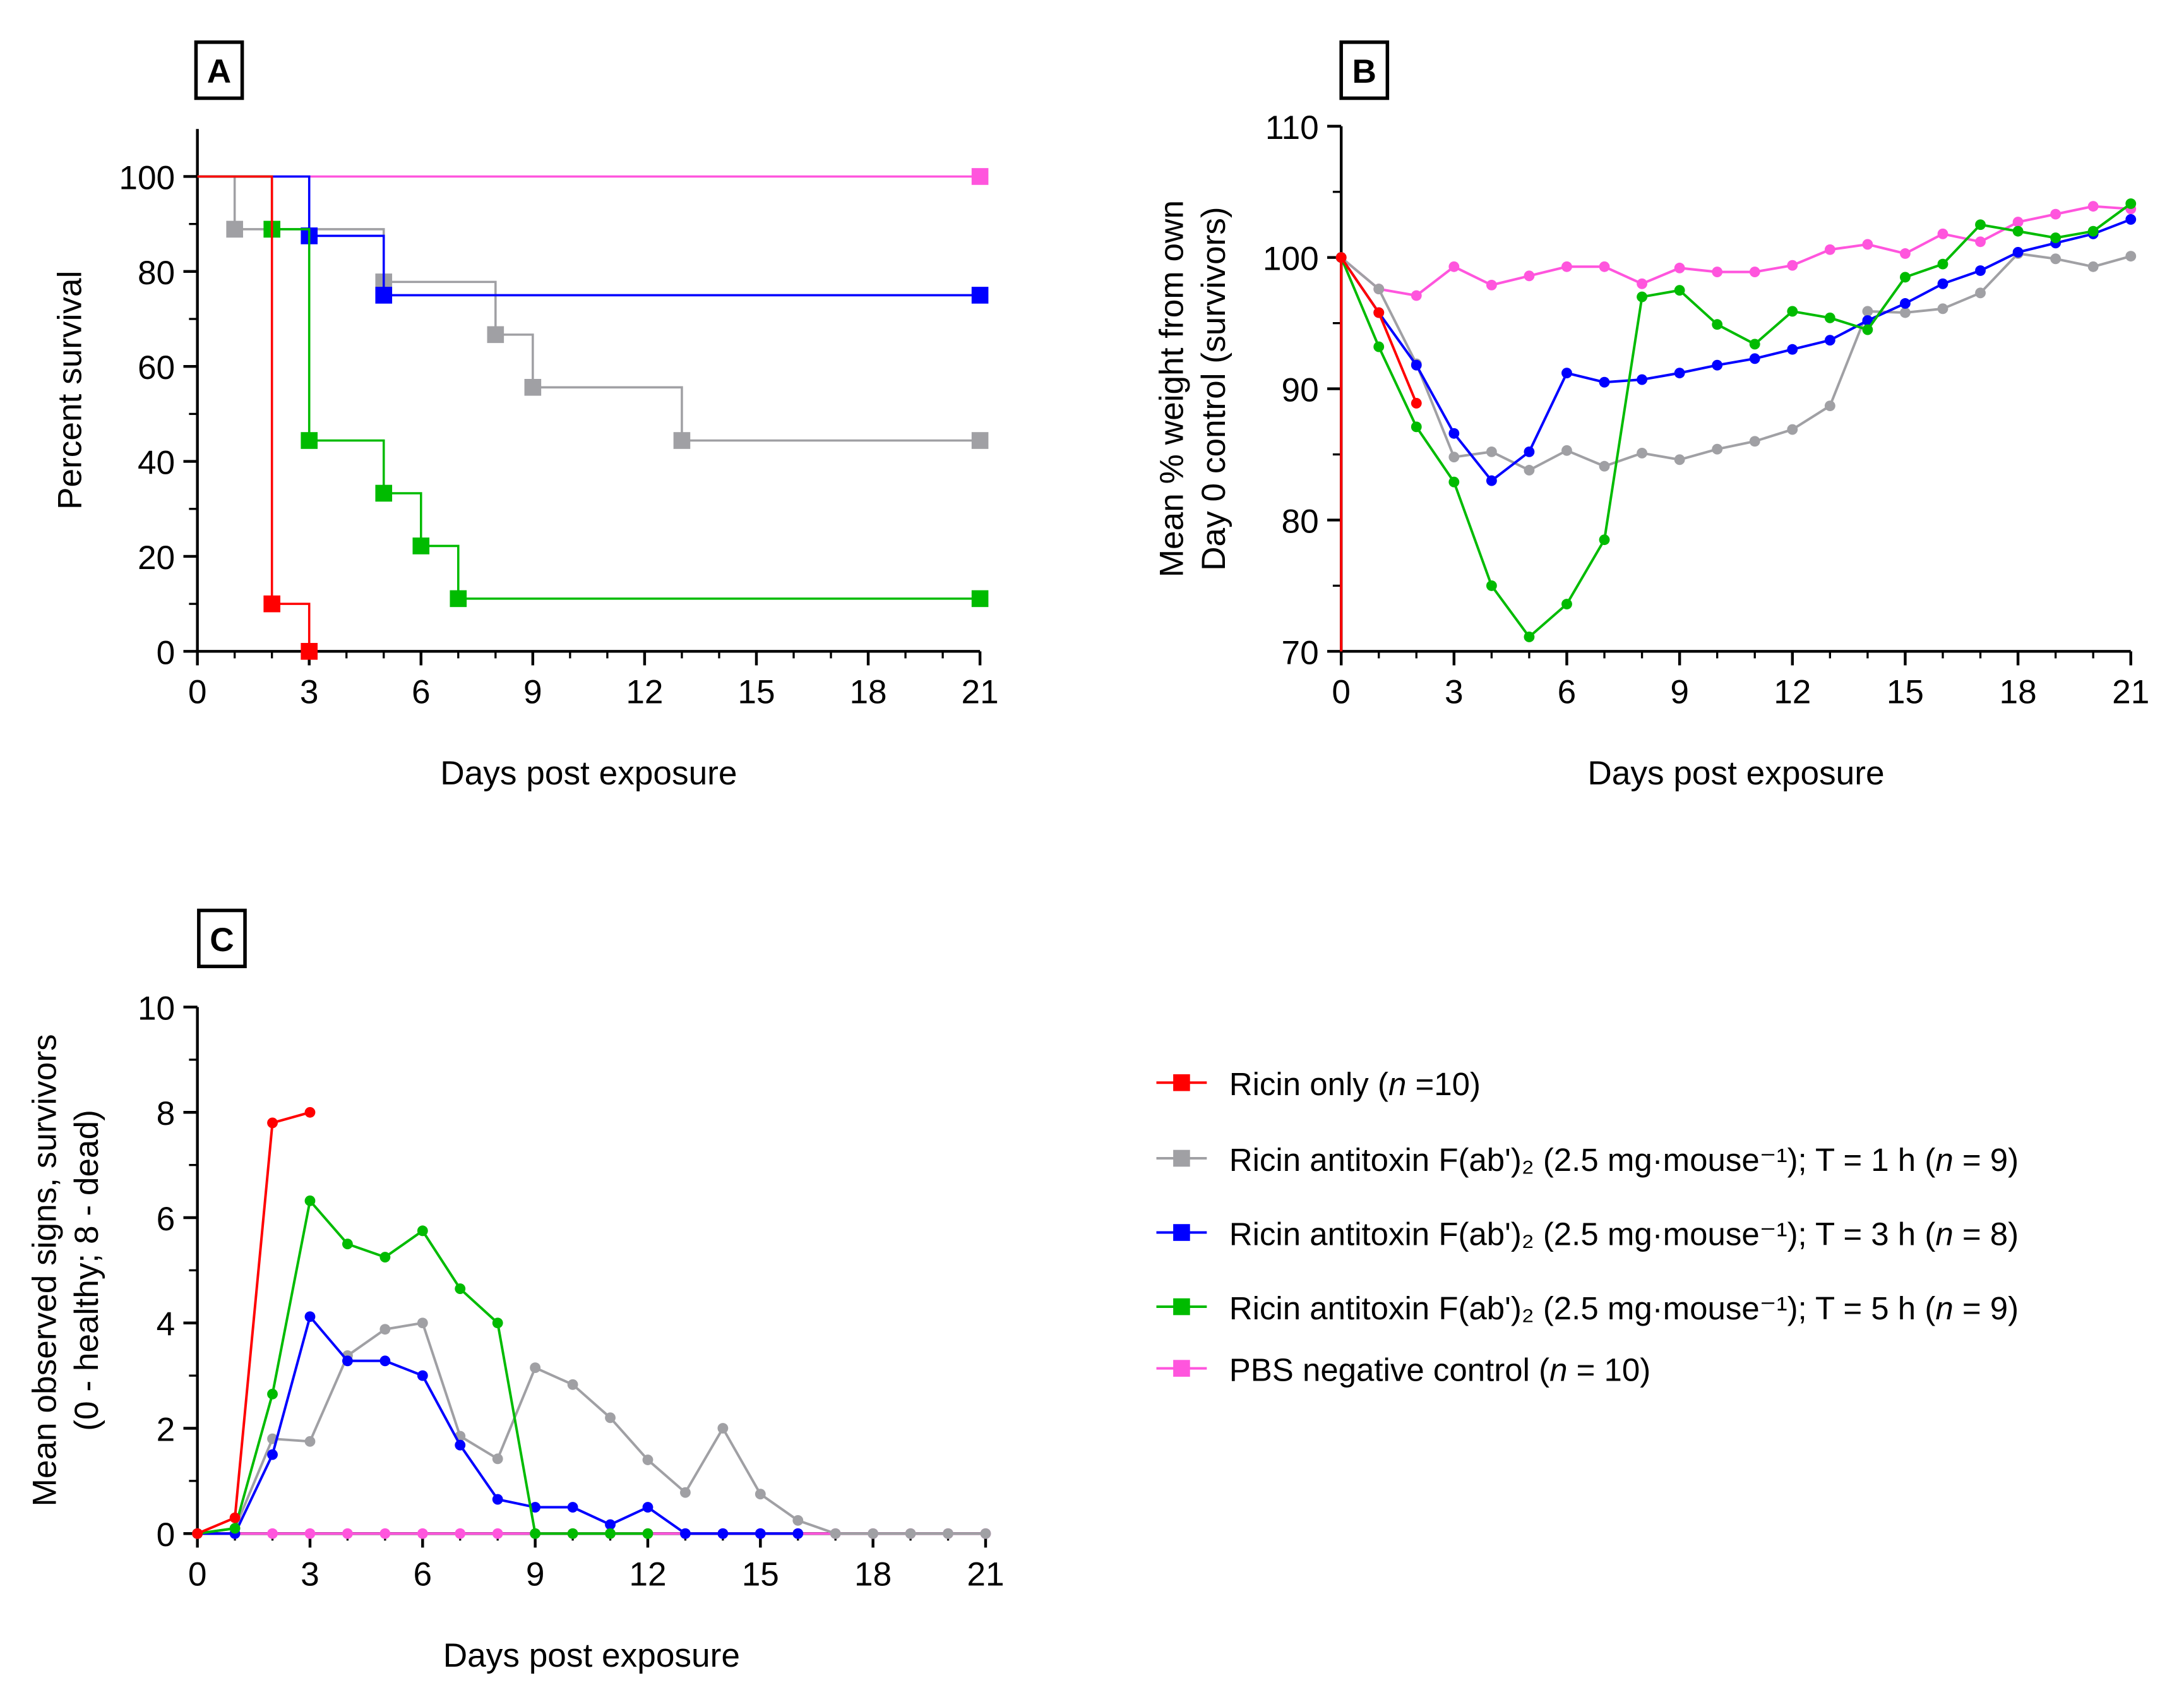  What do you see at coordinates (1986, 1234) in the screenshot?
I see `legend-count: = 8)` at bounding box center [1986, 1234].